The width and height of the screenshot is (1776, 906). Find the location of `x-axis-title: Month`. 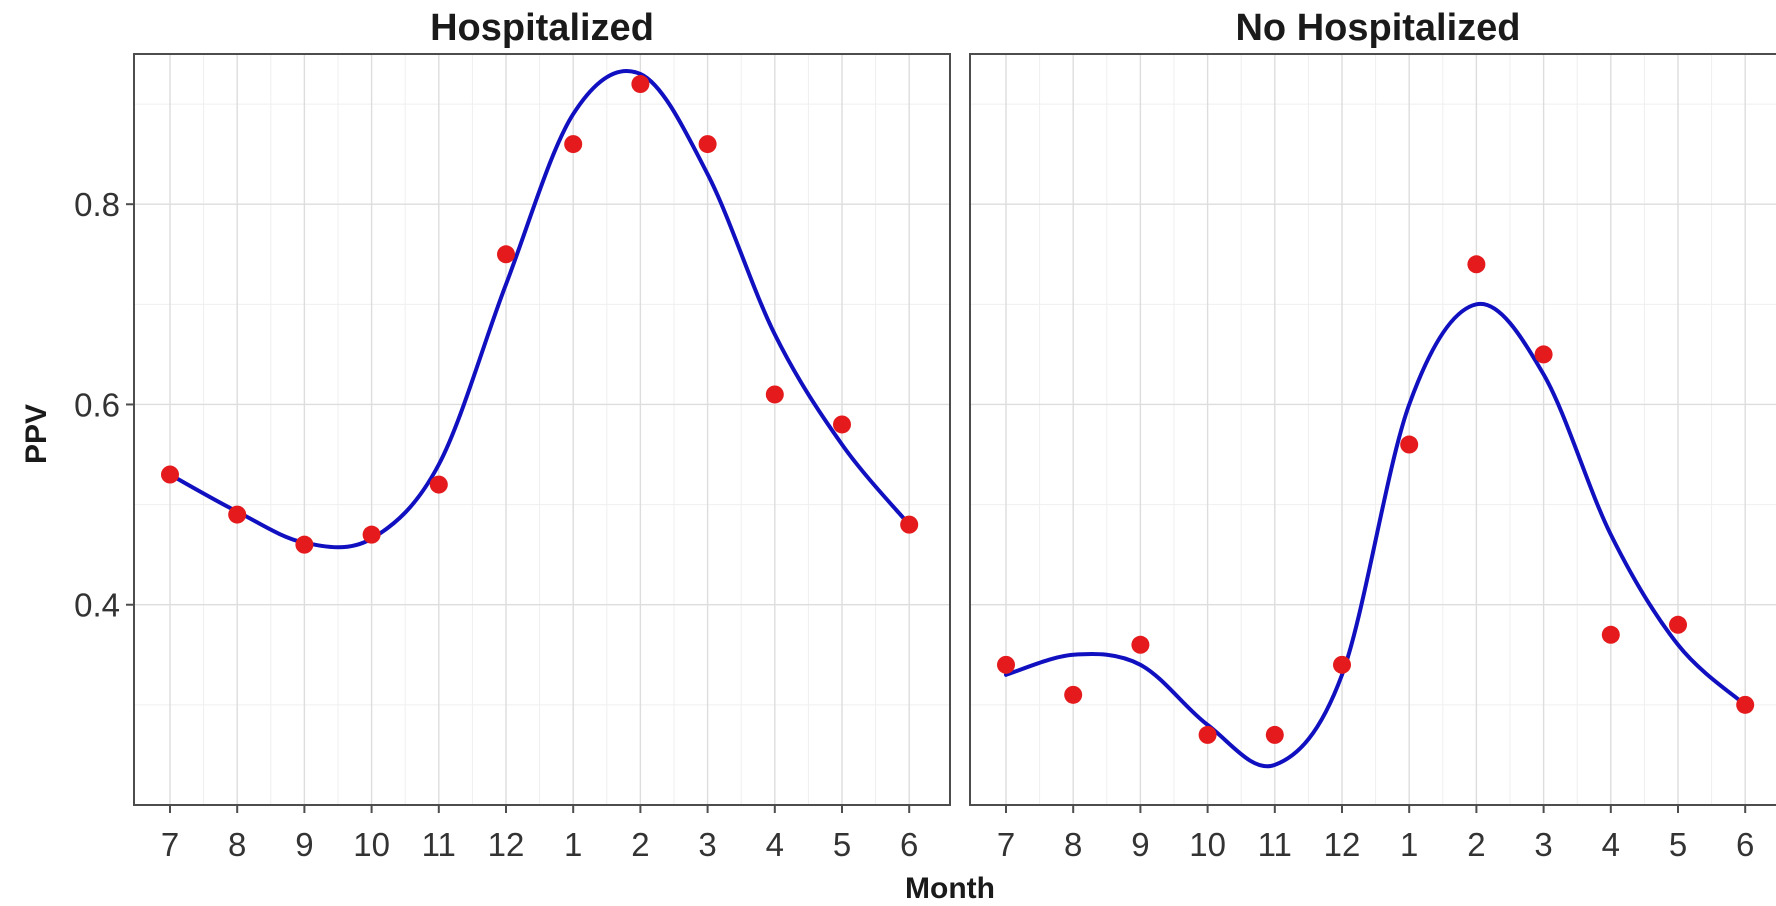

x-axis-title: Month is located at coordinates (950, 888).